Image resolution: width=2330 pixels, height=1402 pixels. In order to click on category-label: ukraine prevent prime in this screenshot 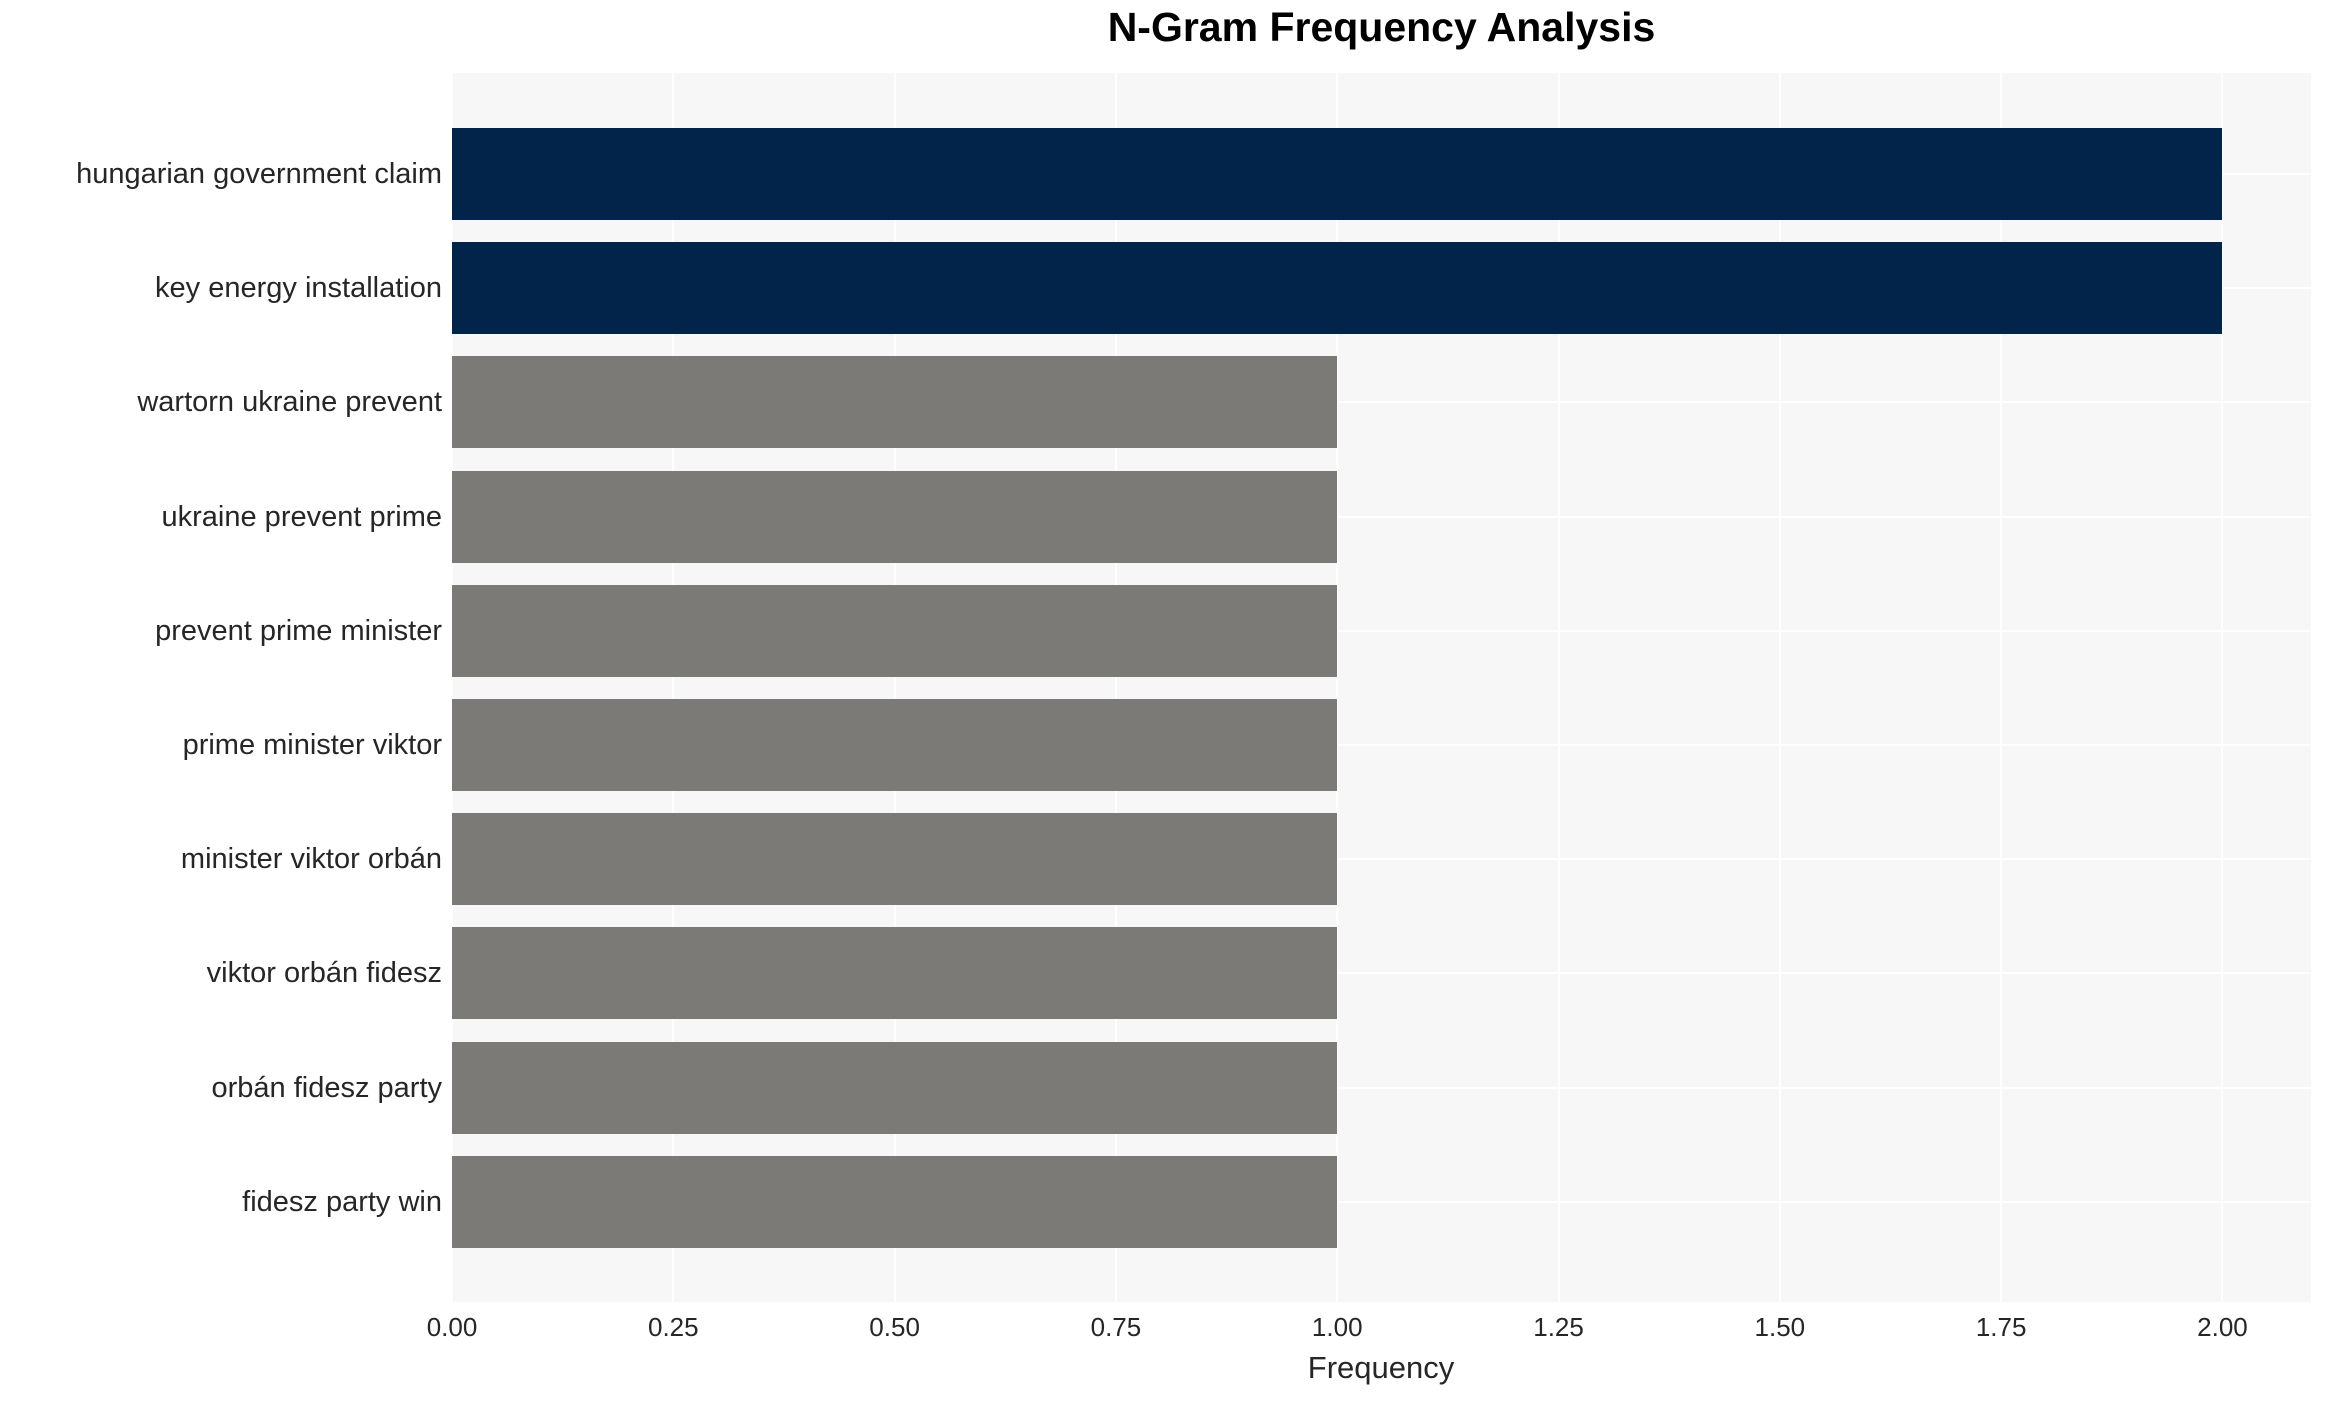, I will do `click(301, 516)`.